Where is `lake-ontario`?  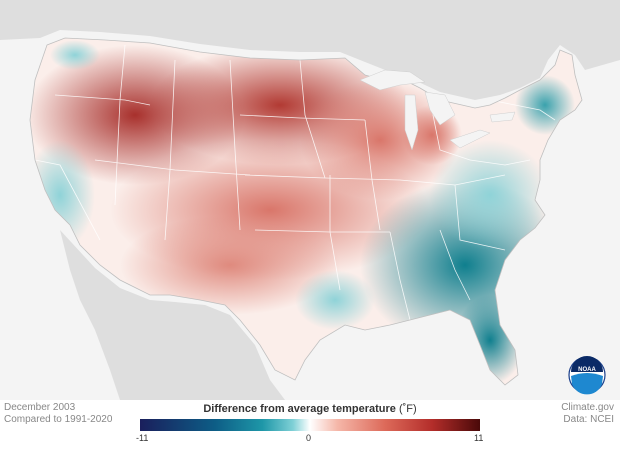 lake-ontario is located at coordinates (502, 117).